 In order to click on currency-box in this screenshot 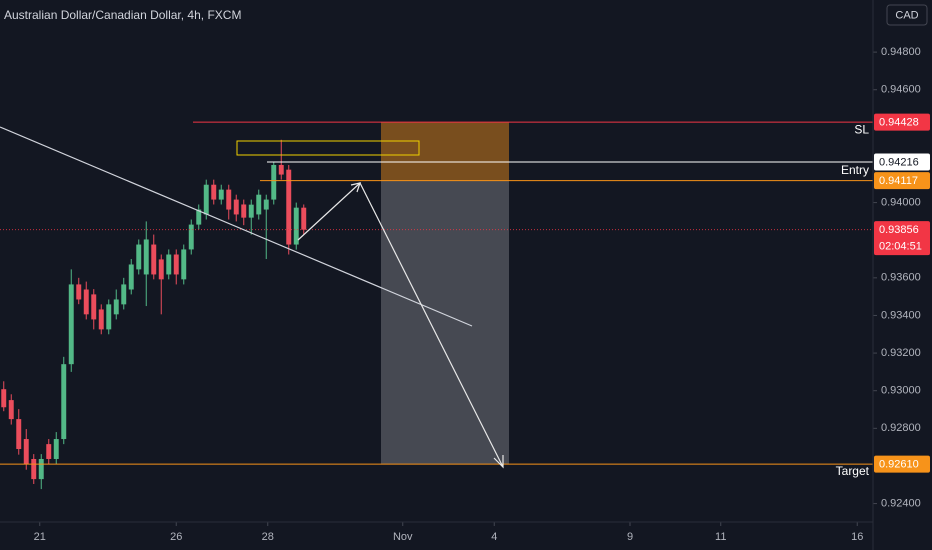, I will do `click(907, 15)`.